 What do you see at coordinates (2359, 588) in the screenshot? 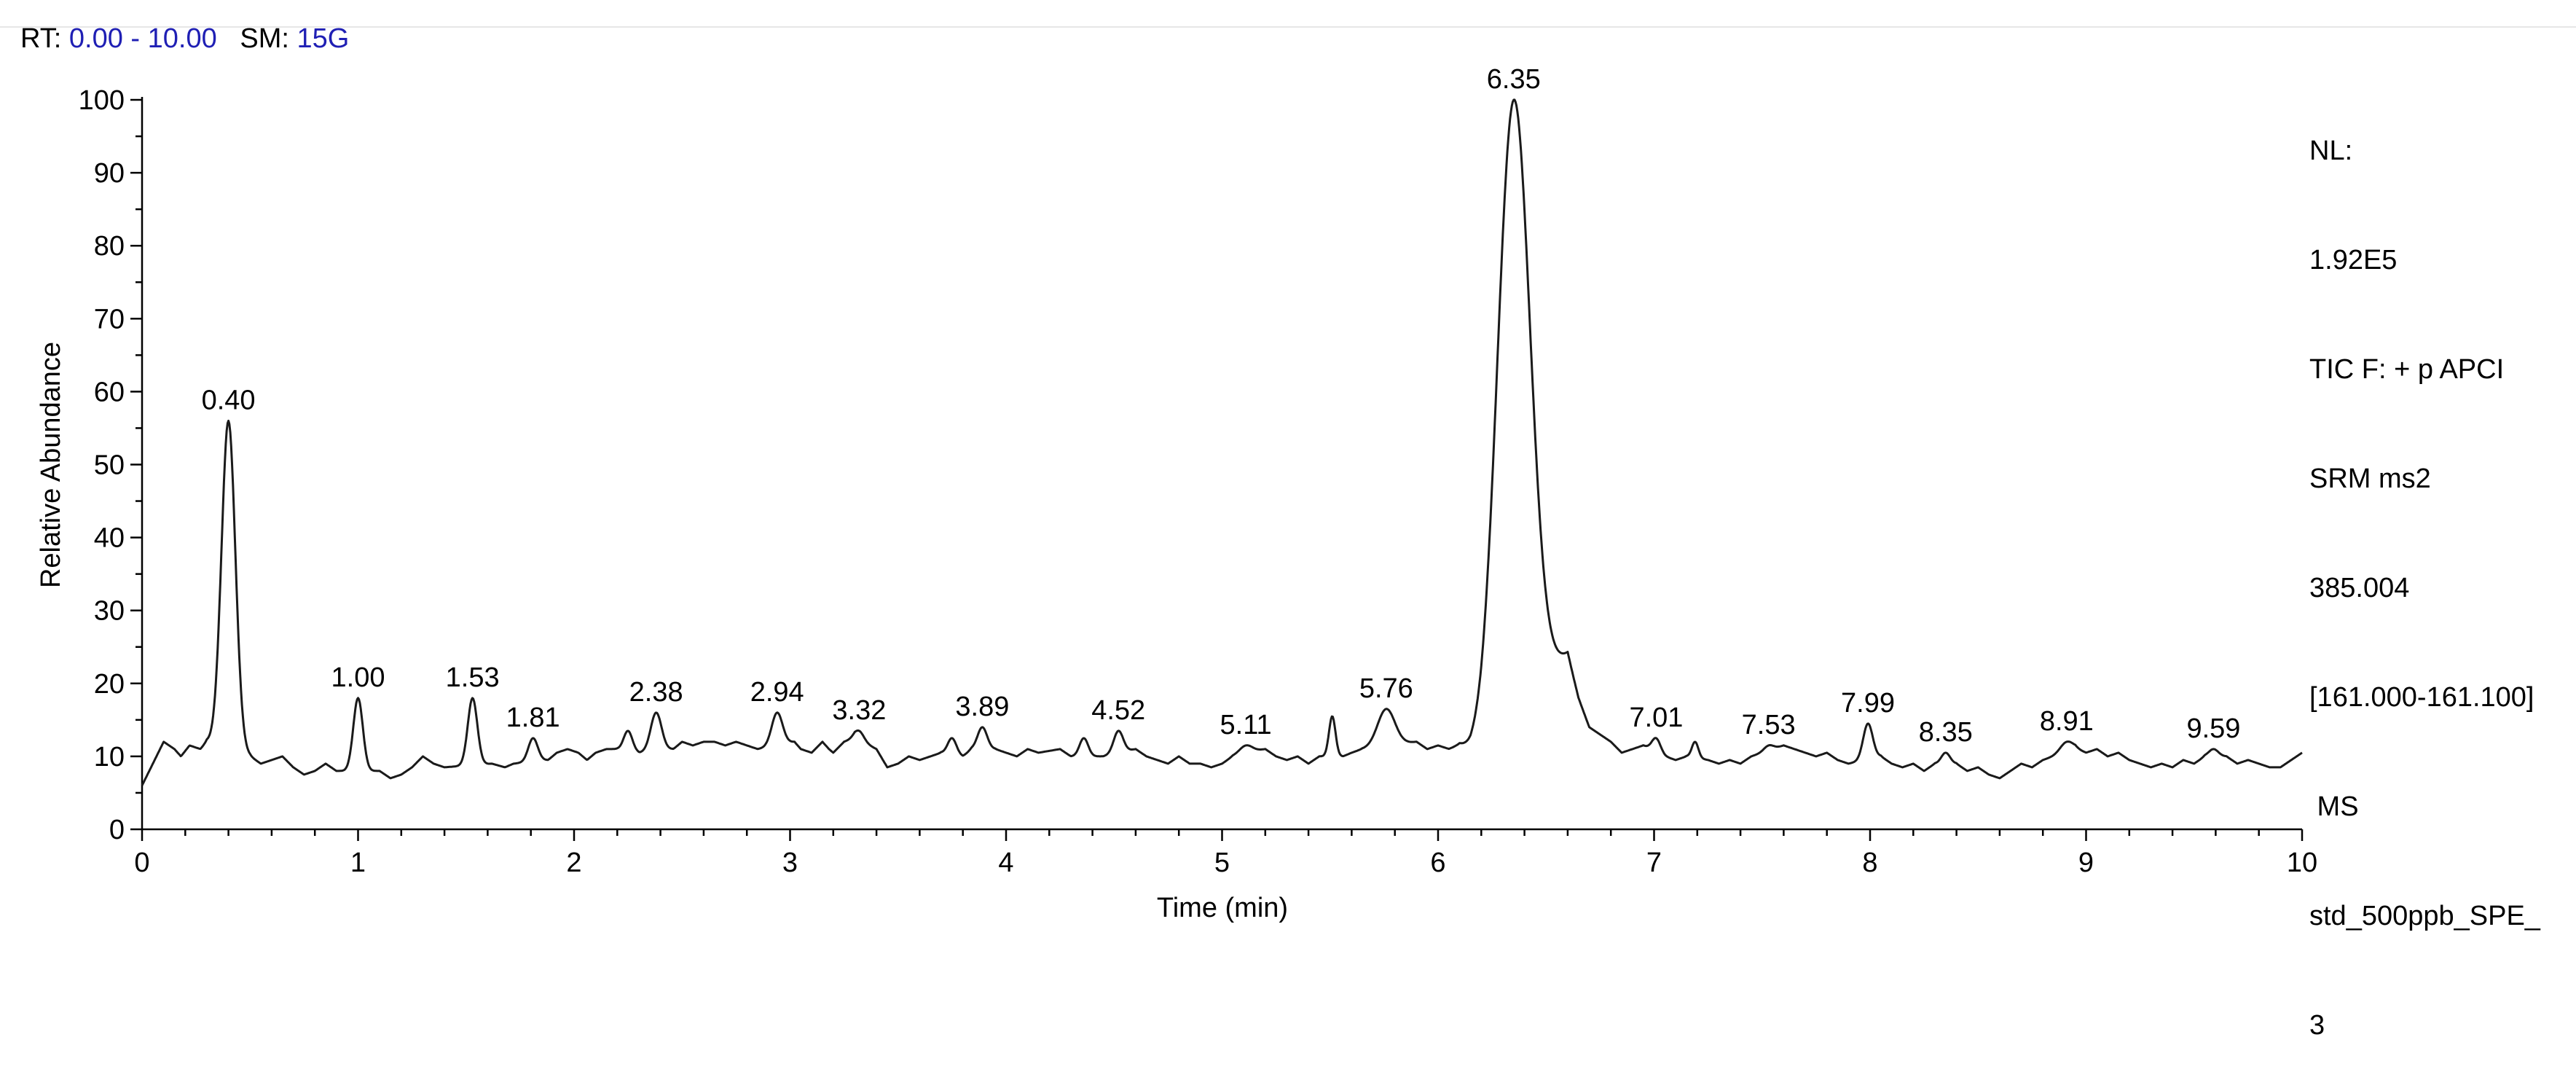
I see `info-line: 385.004` at bounding box center [2359, 588].